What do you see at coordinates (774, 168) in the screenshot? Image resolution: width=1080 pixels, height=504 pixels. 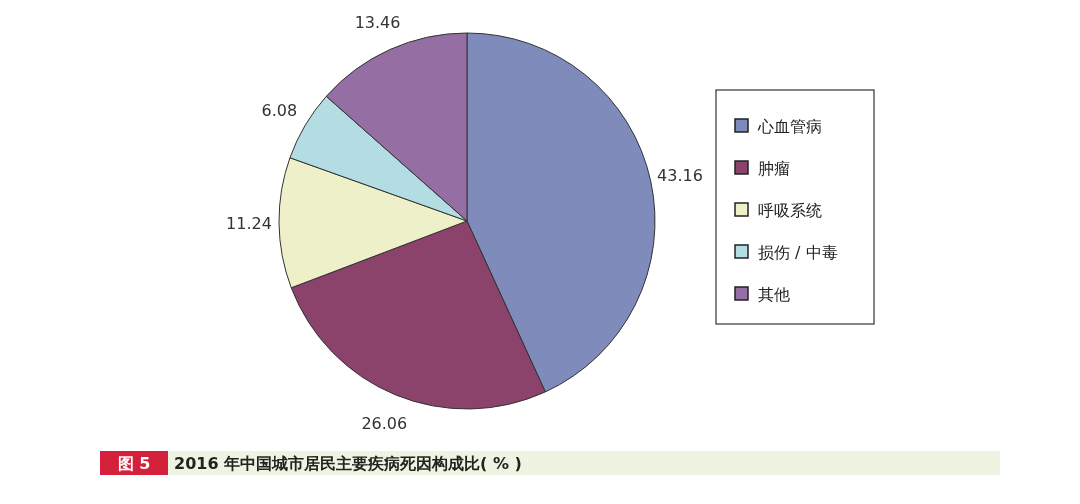 I see `legend-label: 肿瘤` at bounding box center [774, 168].